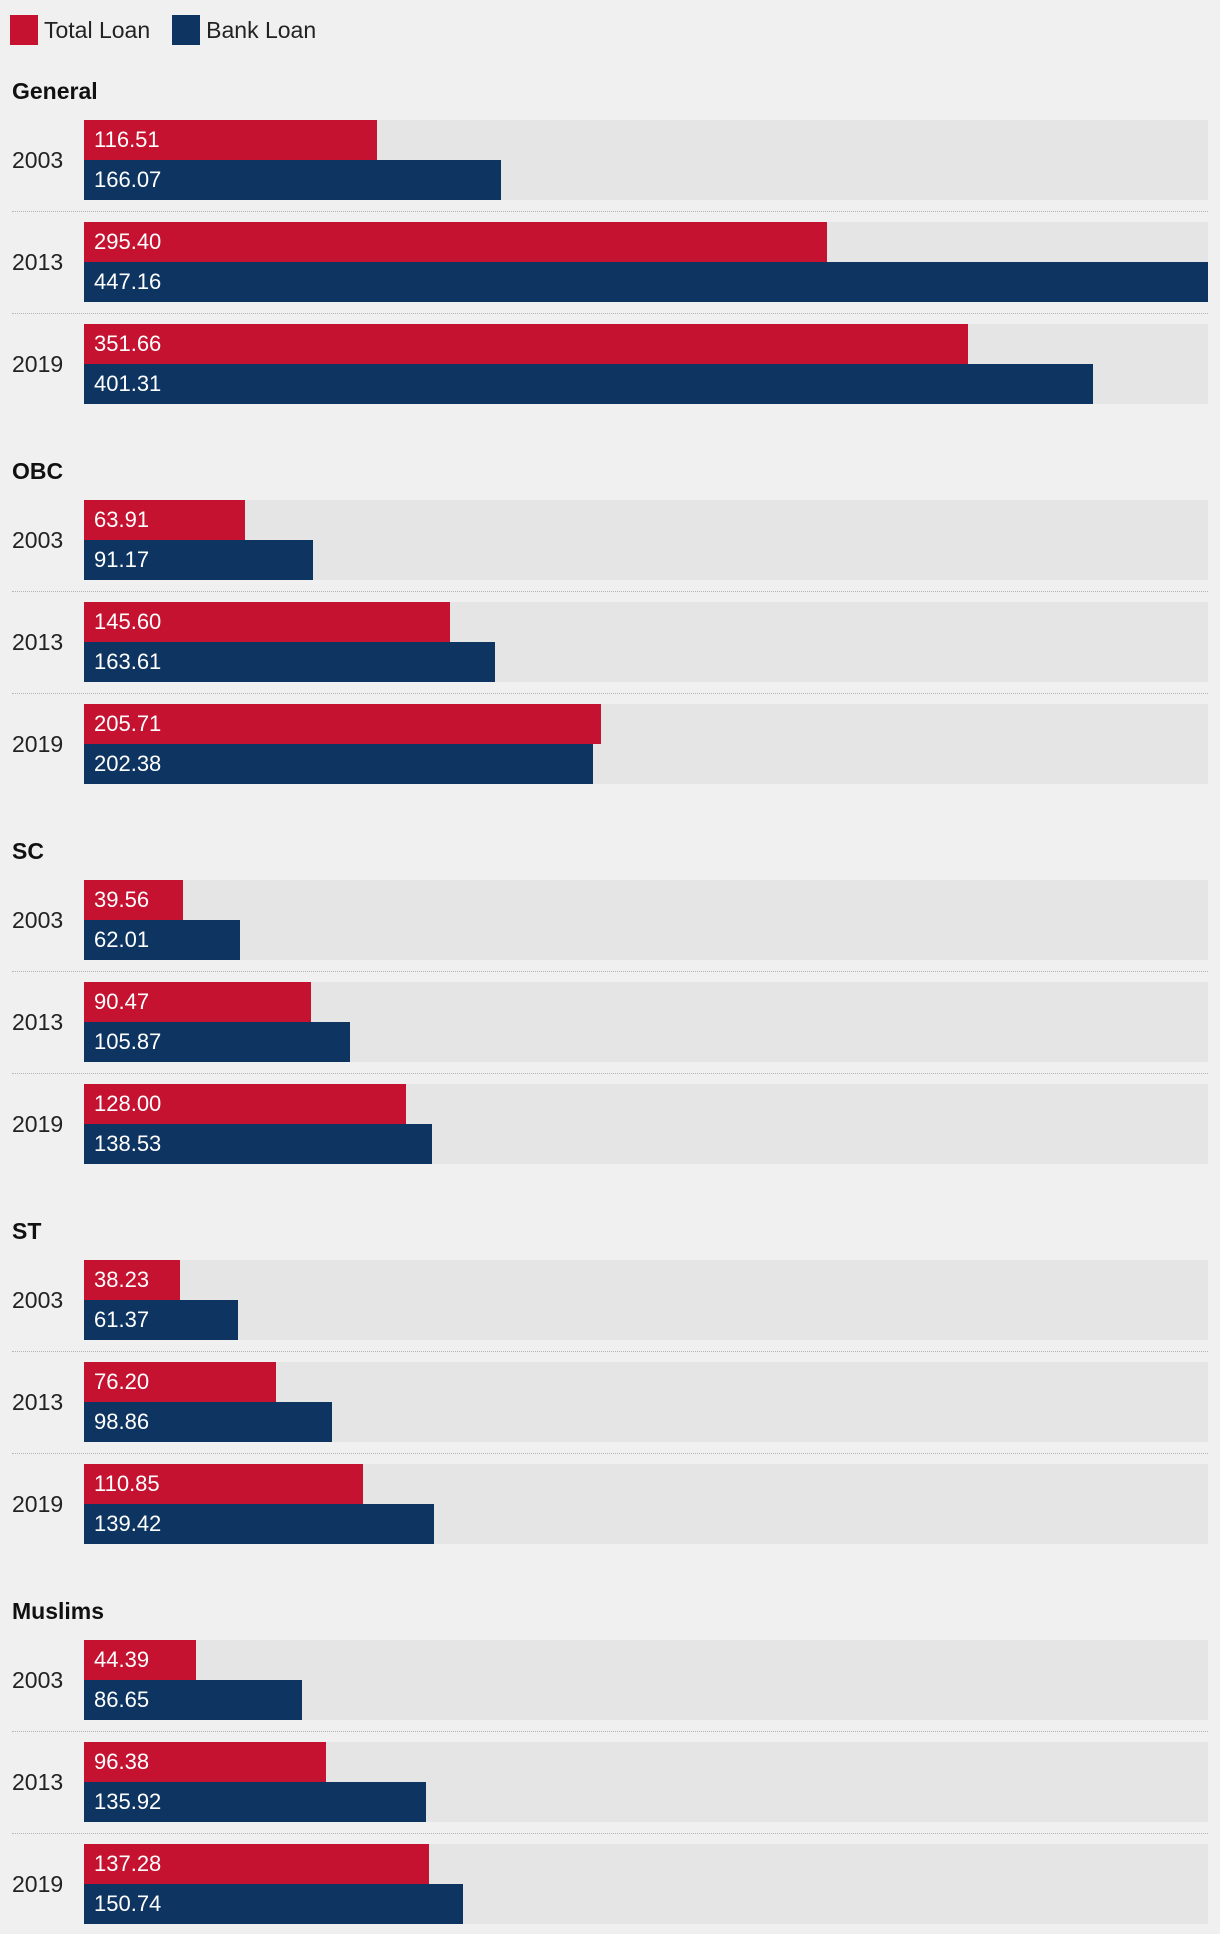  Describe the element at coordinates (28, 851) in the screenshot. I see `group-title-sc: SC` at that location.